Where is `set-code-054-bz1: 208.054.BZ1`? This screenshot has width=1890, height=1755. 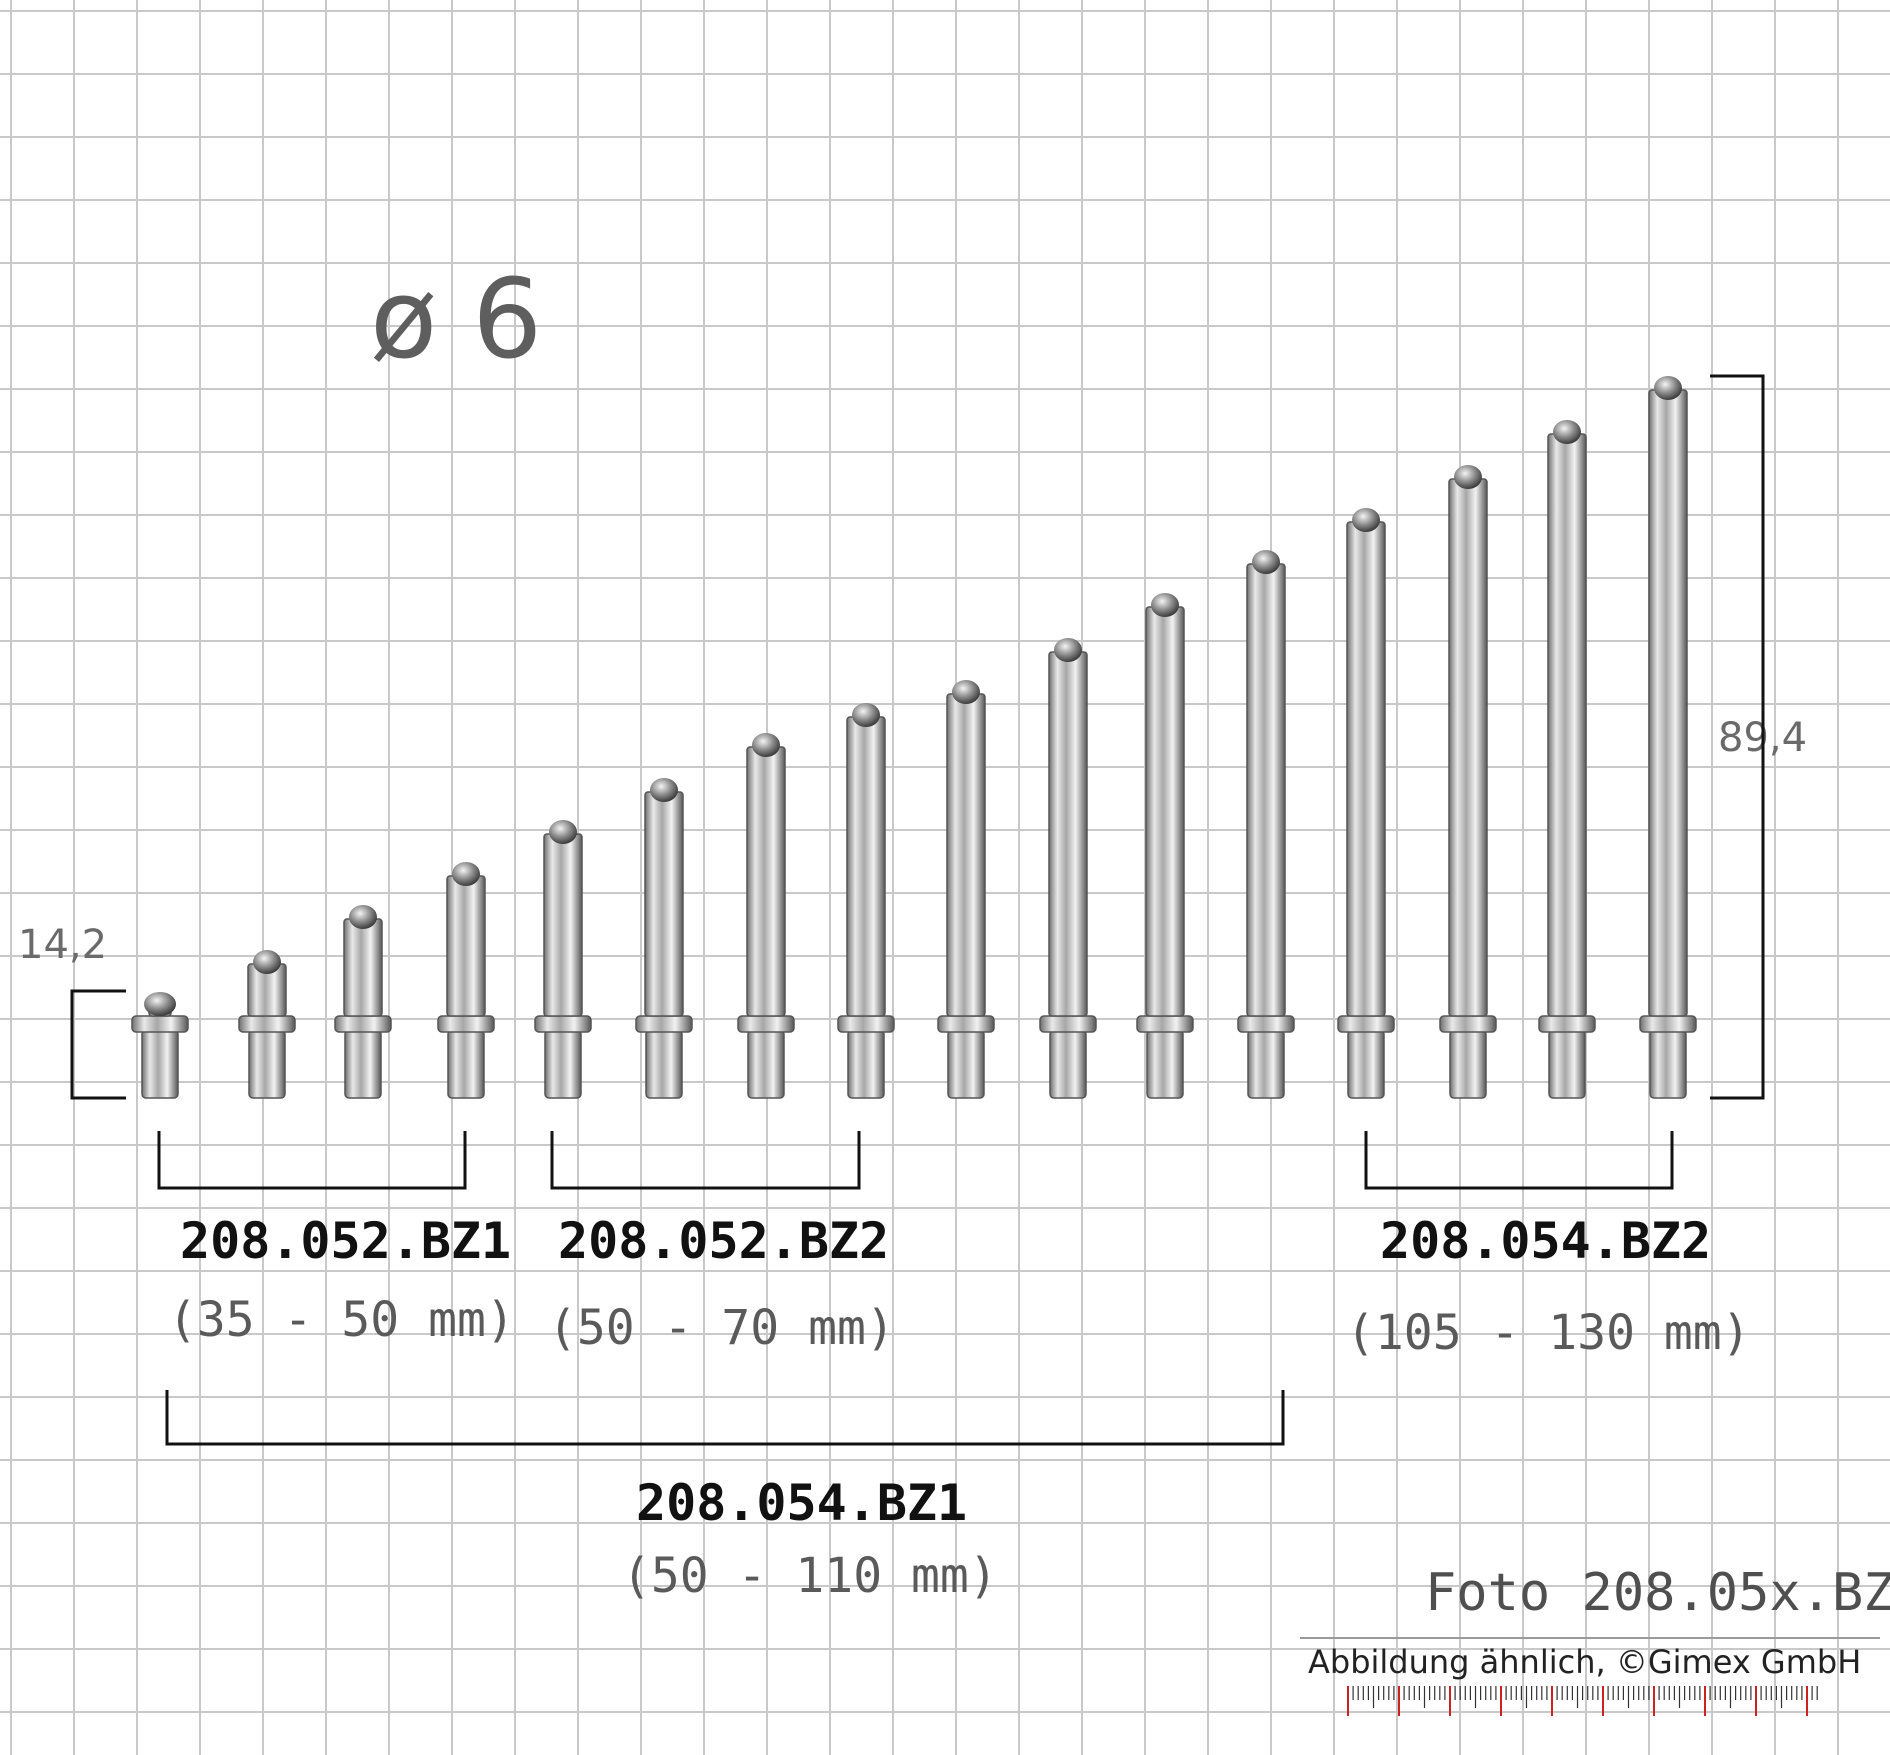
set-code-054-bz1: 208.054.BZ1 is located at coordinates (802, 1503).